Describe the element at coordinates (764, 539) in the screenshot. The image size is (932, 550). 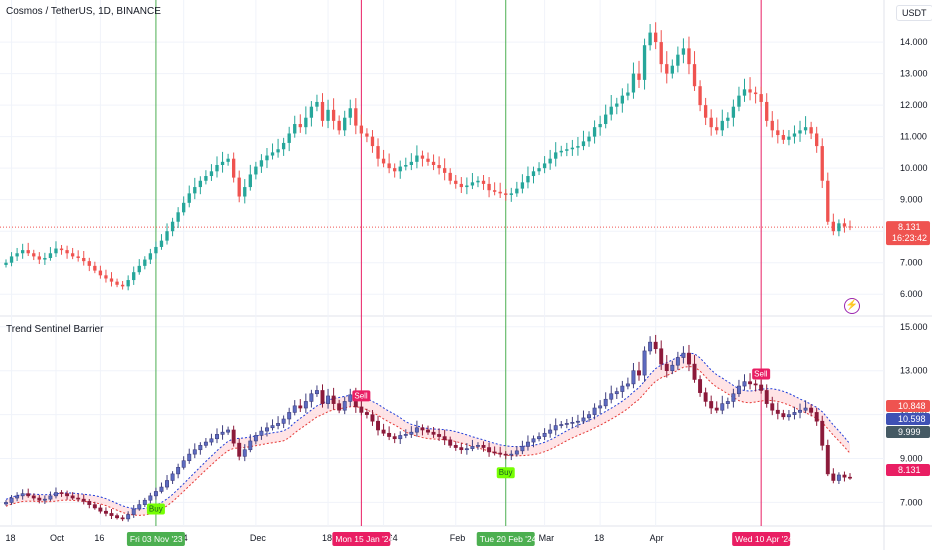
I see `event-date-label: Wed 10 Apr '24` at that location.